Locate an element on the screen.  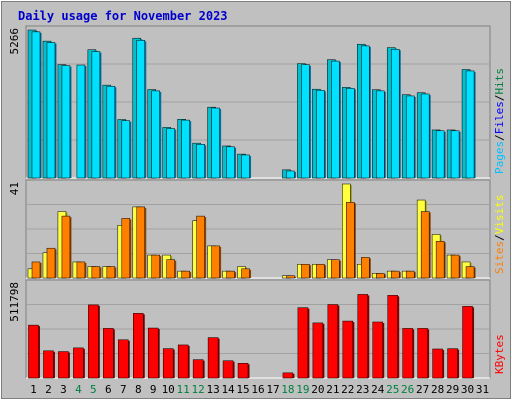
x-tick-label: 11 is located at coordinates (183, 389).